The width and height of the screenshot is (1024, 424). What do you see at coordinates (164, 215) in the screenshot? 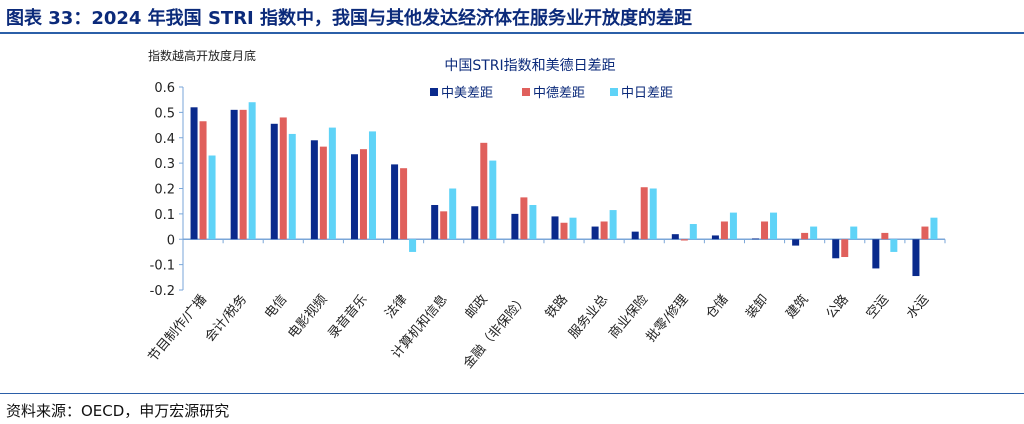
I see `y-tick-label: 0.1` at bounding box center [164, 215].